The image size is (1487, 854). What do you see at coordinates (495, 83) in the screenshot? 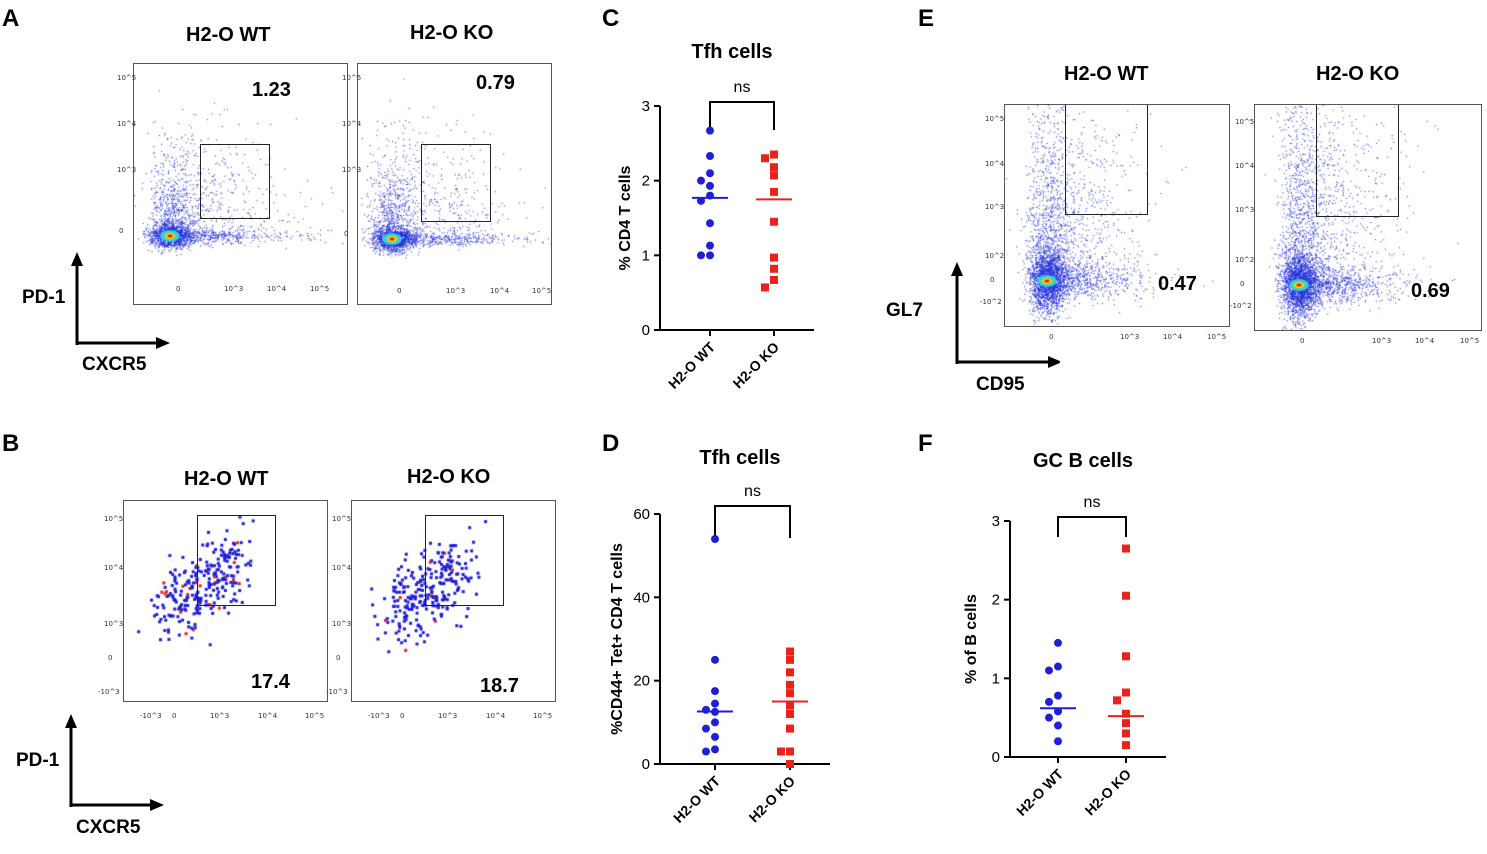
I see `gate-percentage: 0.79` at bounding box center [495, 83].